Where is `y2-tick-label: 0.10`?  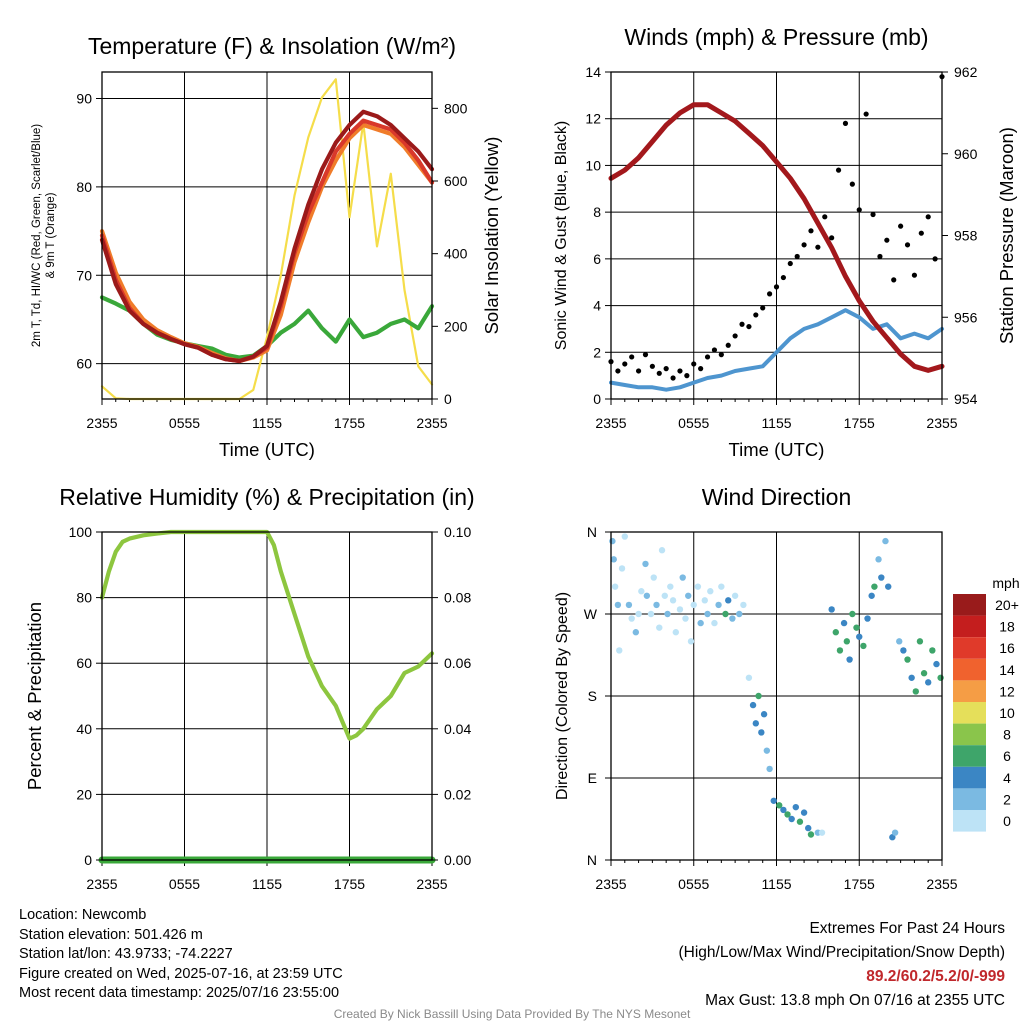 y2-tick-label: 0.10 is located at coordinates (457, 532).